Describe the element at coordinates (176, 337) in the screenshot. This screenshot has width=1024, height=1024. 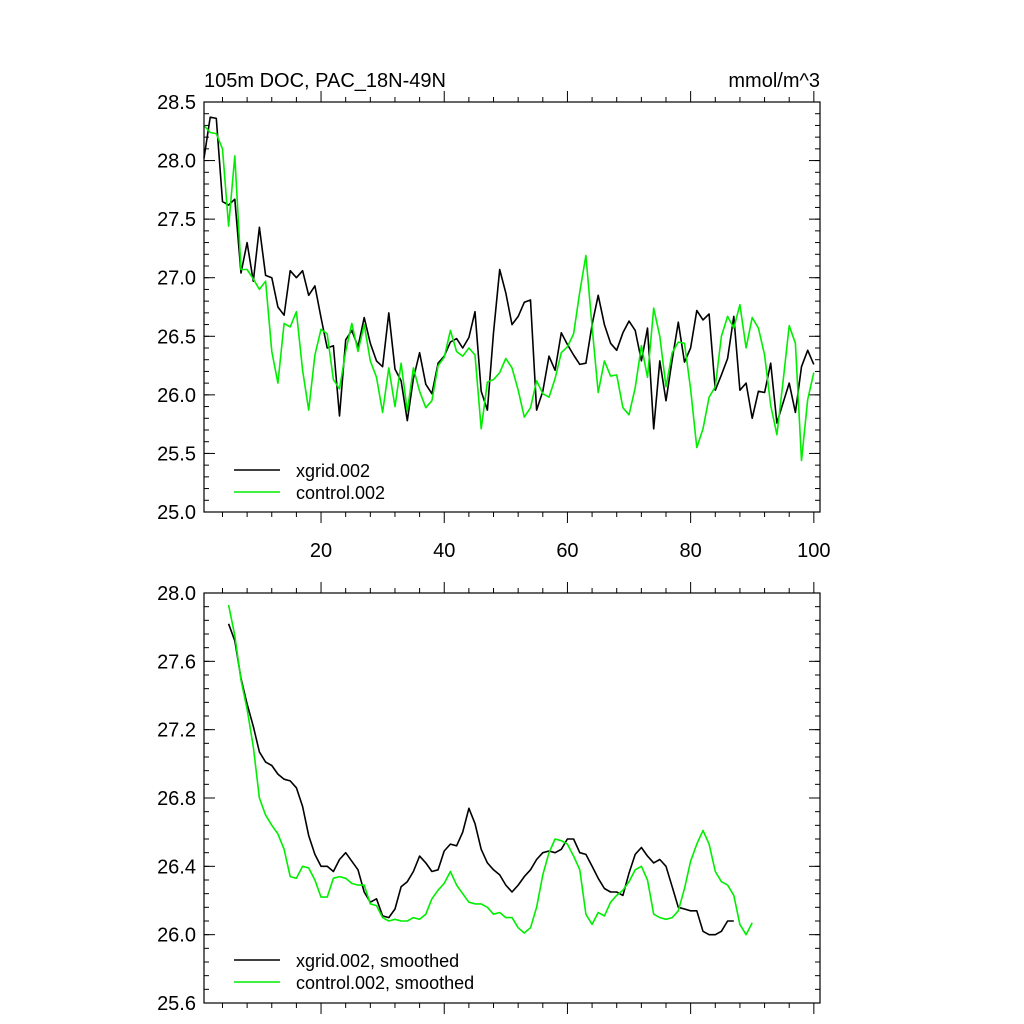
I see `y-tick-label: 26.5` at that location.